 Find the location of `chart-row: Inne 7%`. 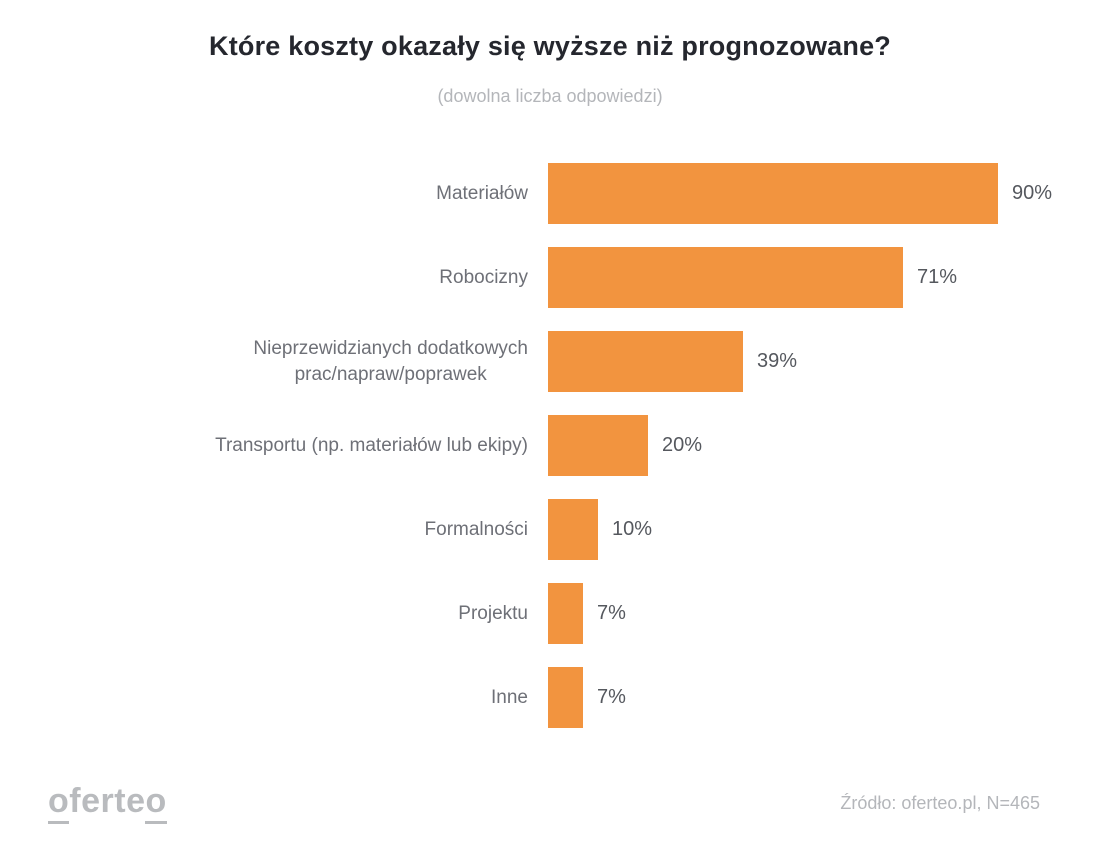

chart-row: Inne 7% is located at coordinates (550, 697).